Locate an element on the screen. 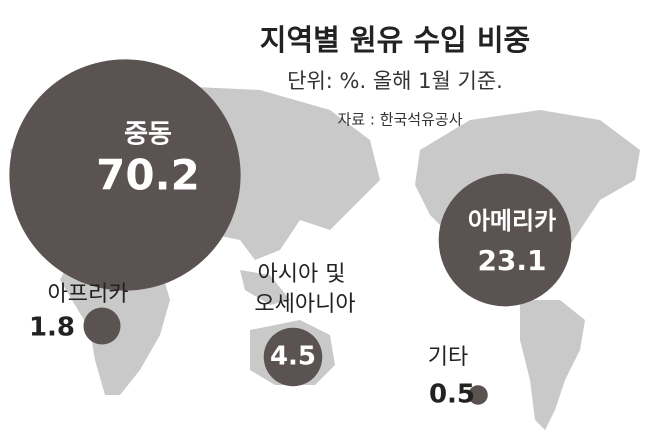 The height and width of the screenshot is (443, 658). value-label: 4.5 is located at coordinates (293, 357).